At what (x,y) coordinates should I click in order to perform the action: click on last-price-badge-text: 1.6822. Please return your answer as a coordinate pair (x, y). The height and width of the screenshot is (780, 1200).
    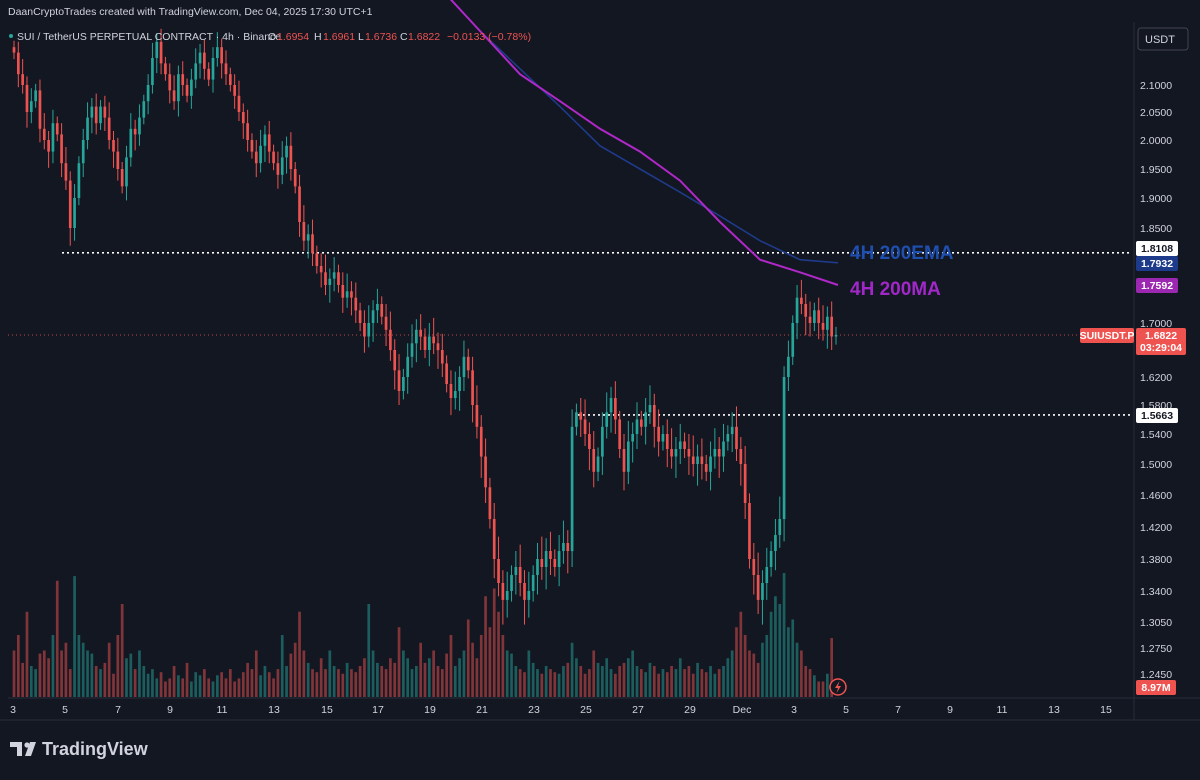
    Looking at the image, I should click on (1161, 336).